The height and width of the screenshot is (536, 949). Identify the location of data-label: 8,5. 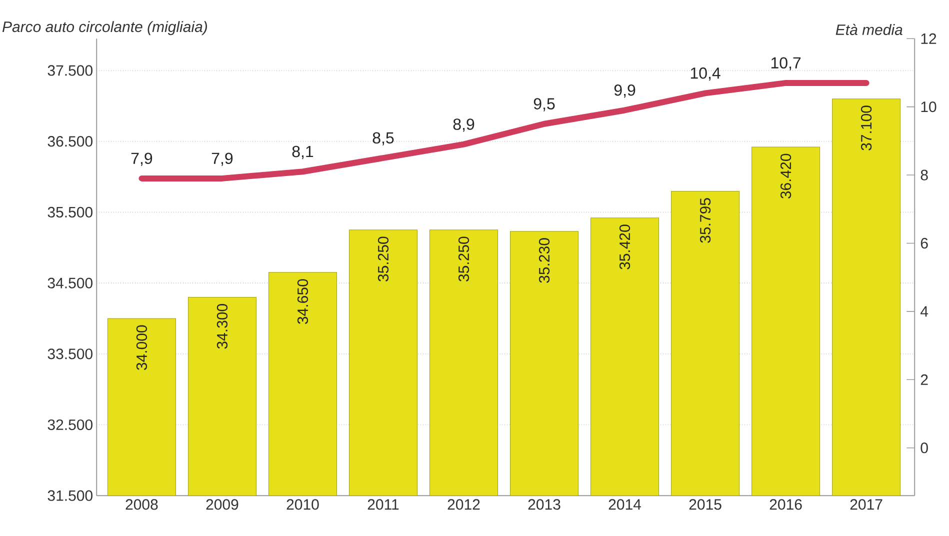
(383, 139).